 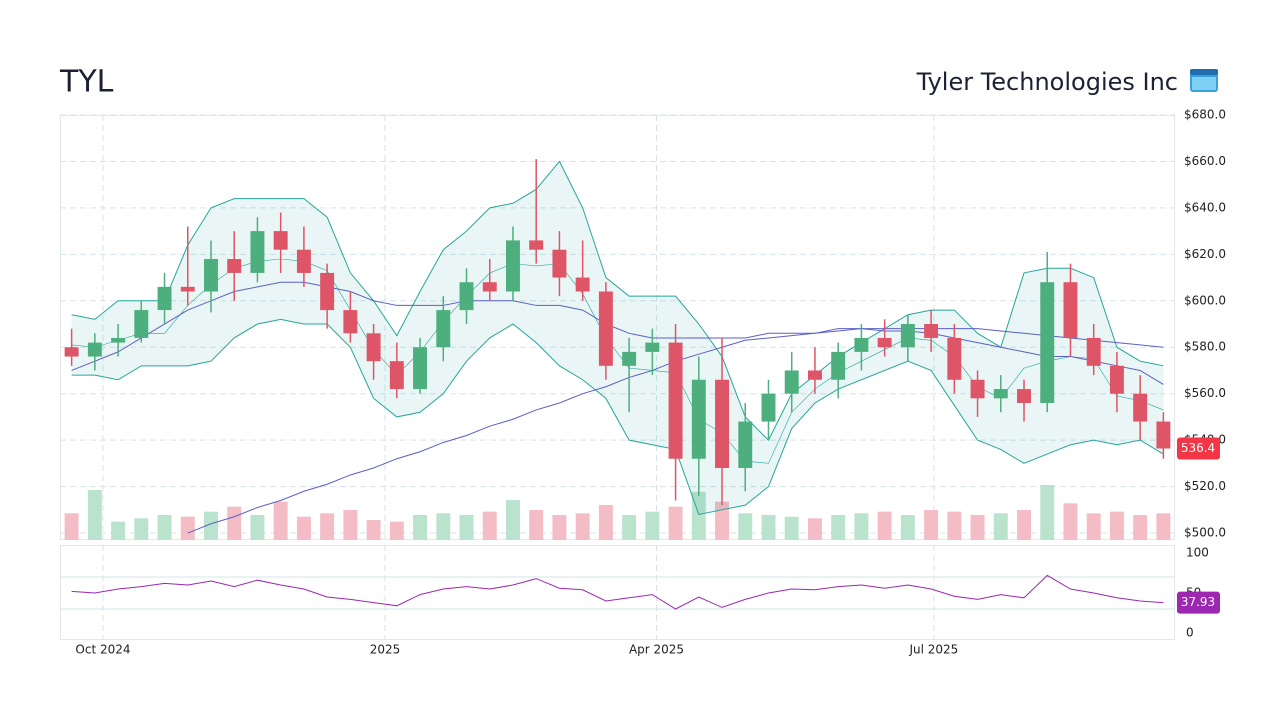 What do you see at coordinates (1047, 82) in the screenshot?
I see `company-name: Tyler Technologies Inc` at bounding box center [1047, 82].